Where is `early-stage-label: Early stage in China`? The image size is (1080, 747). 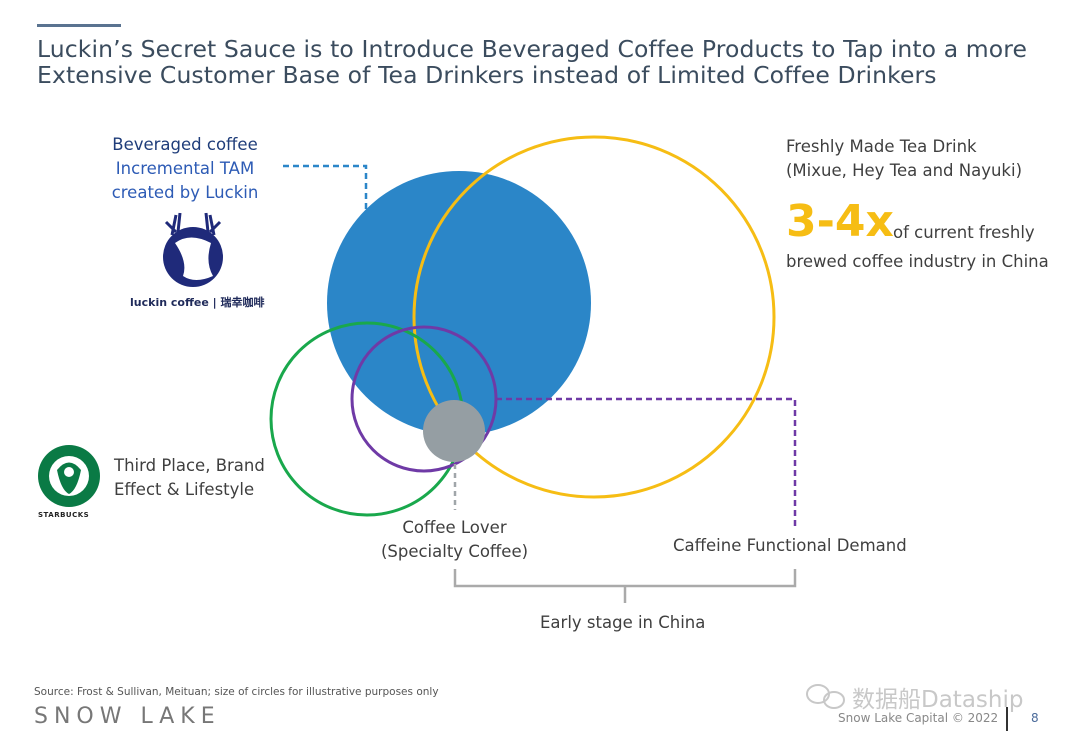 early-stage-label: Early stage in China is located at coordinates (623, 622).